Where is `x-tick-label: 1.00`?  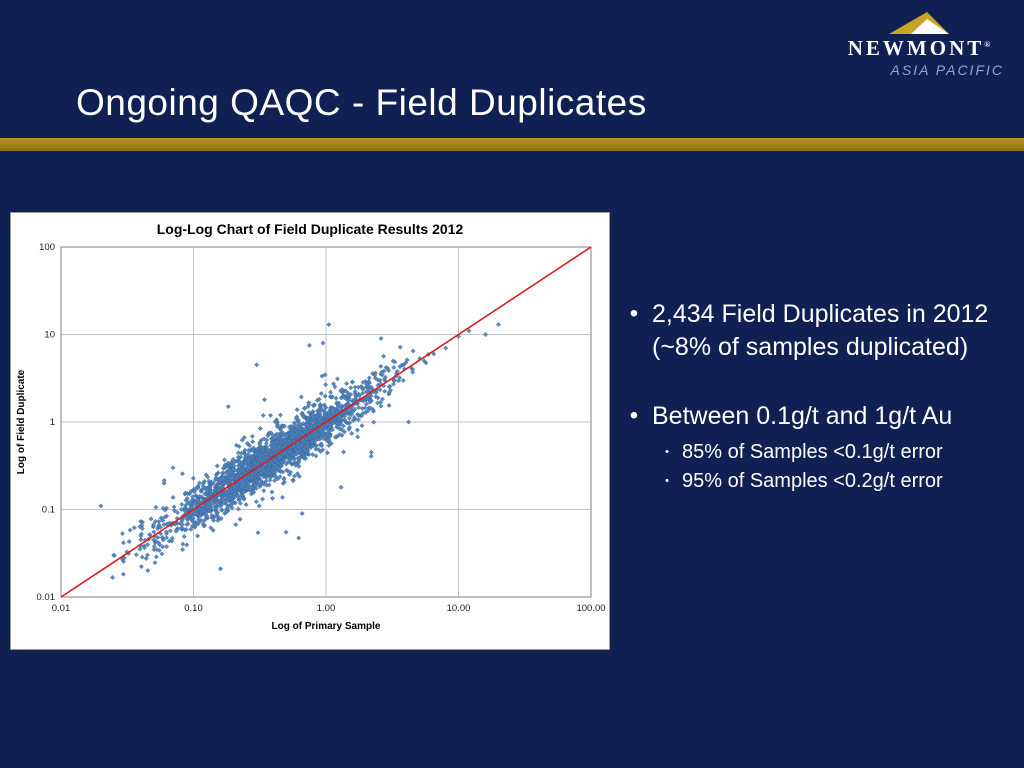 x-tick-label: 1.00 is located at coordinates (326, 608).